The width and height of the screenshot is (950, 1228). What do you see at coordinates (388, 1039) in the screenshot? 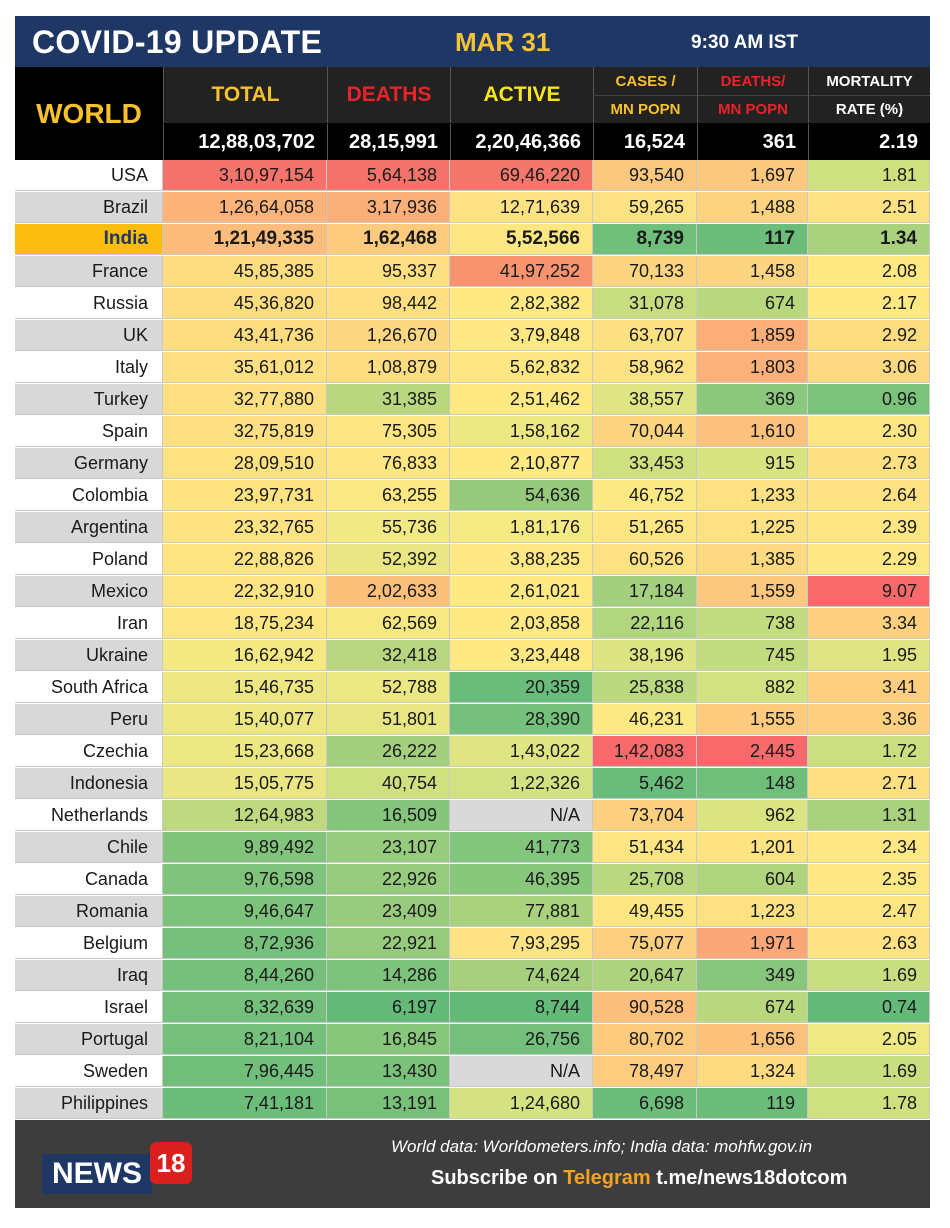
I see `data-cell: 16,845` at bounding box center [388, 1039].